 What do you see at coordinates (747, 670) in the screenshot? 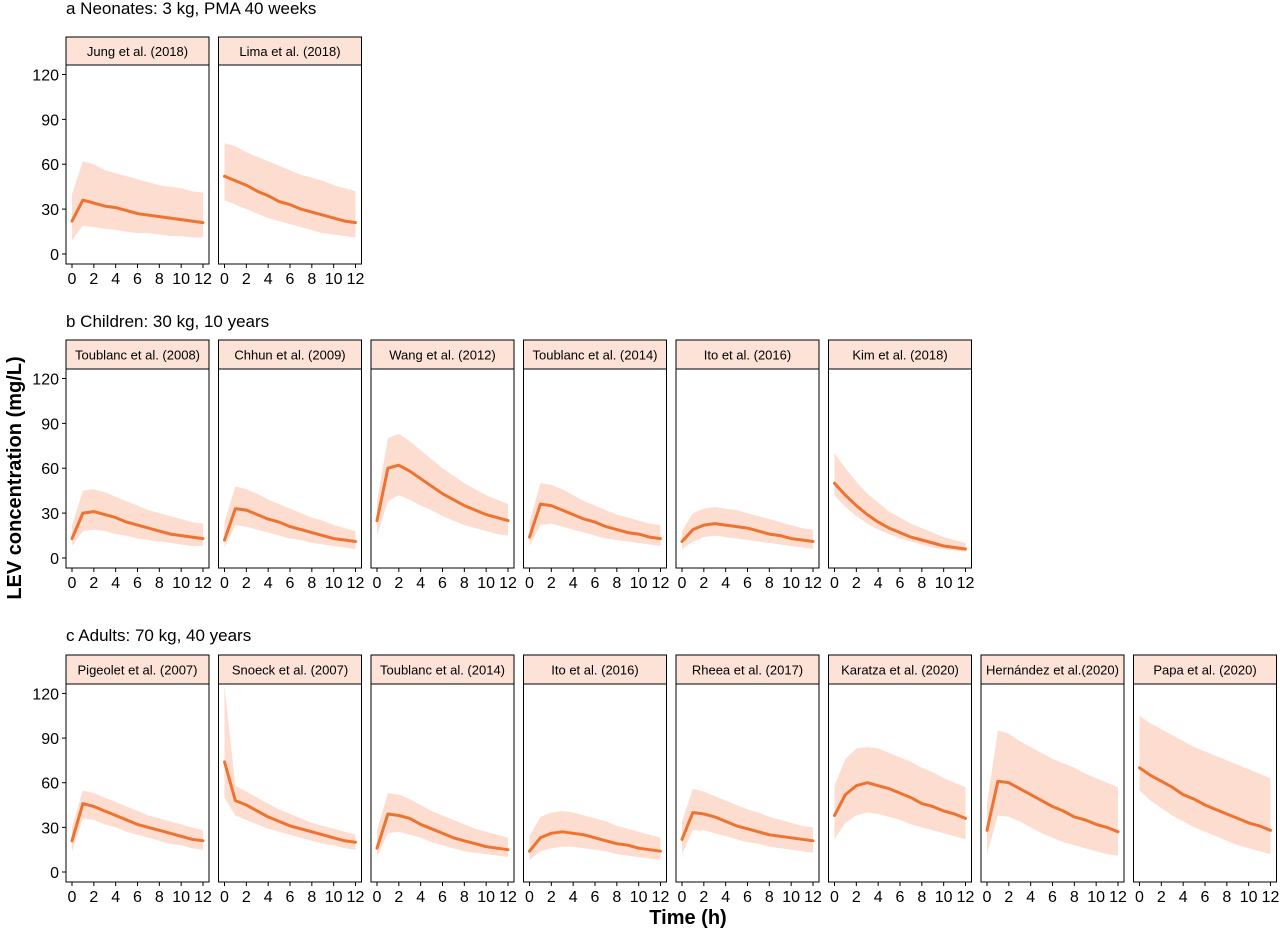
I see `strip-label: Rheea et al. (2017)` at bounding box center [747, 670].